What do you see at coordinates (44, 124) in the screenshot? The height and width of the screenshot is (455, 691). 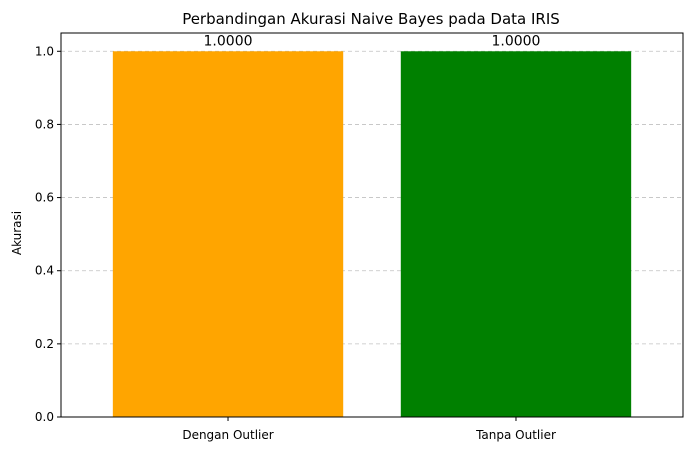 I see `y-tick-label: 0.8` at bounding box center [44, 124].